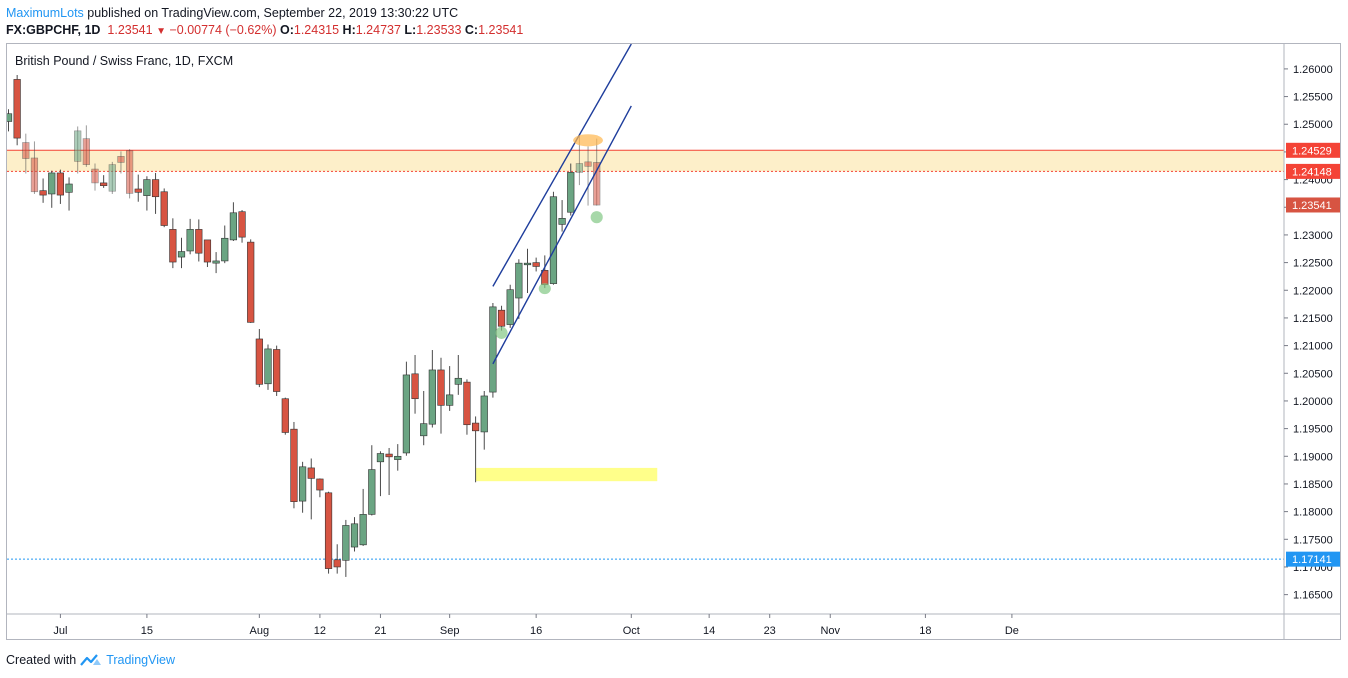 The width and height of the screenshot is (1348, 678). Describe the element at coordinates (1312, 560) in the screenshot. I see `line-price-label-3: 1.17141` at that location.